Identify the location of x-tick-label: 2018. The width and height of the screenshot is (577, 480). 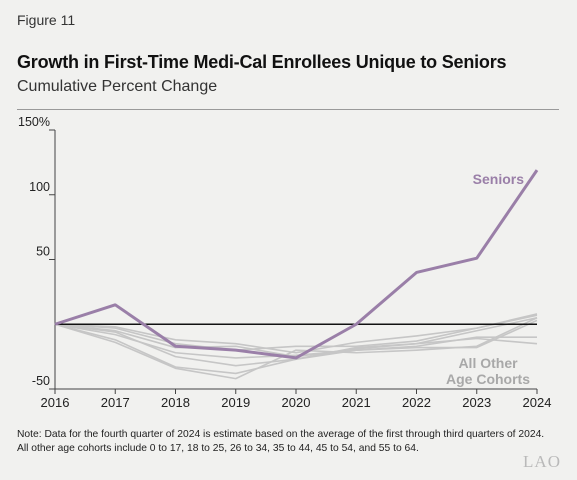
(175, 402).